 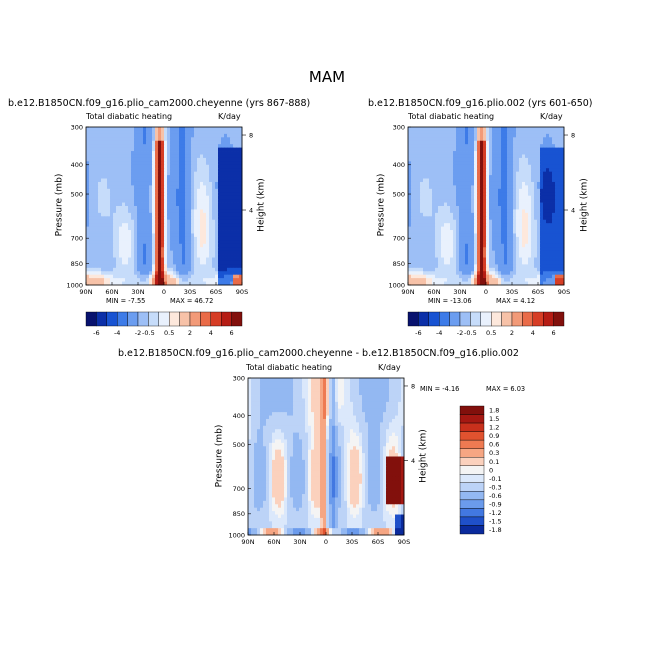 What do you see at coordinates (313, 380) in the screenshot?
I see `panel3-cell` at bounding box center [313, 380].